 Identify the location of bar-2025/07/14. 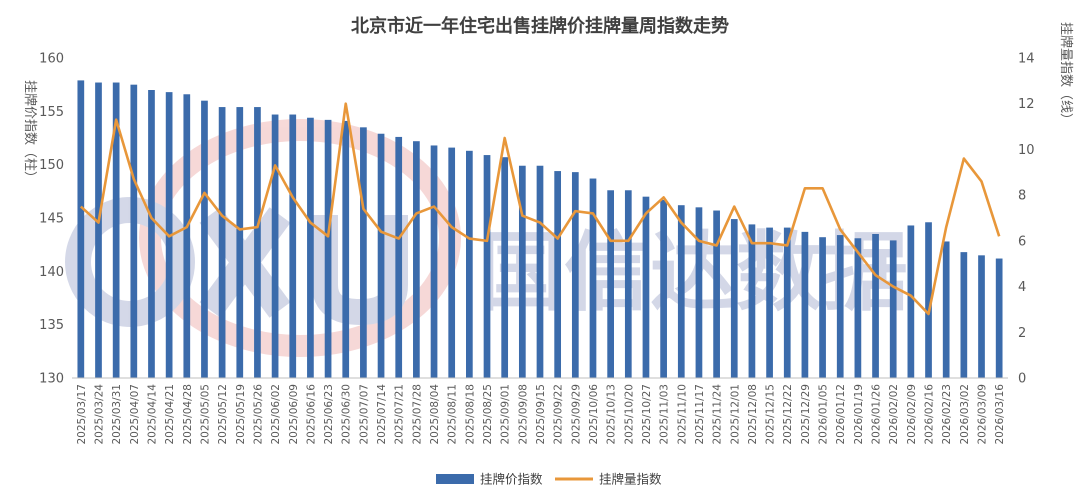
(381, 255).